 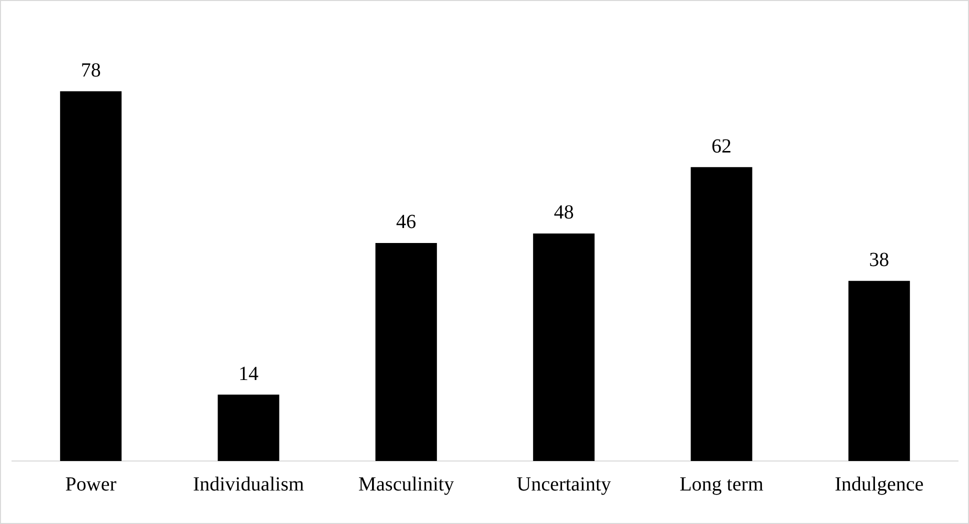 I want to click on data-label: 46, so click(x=406, y=222).